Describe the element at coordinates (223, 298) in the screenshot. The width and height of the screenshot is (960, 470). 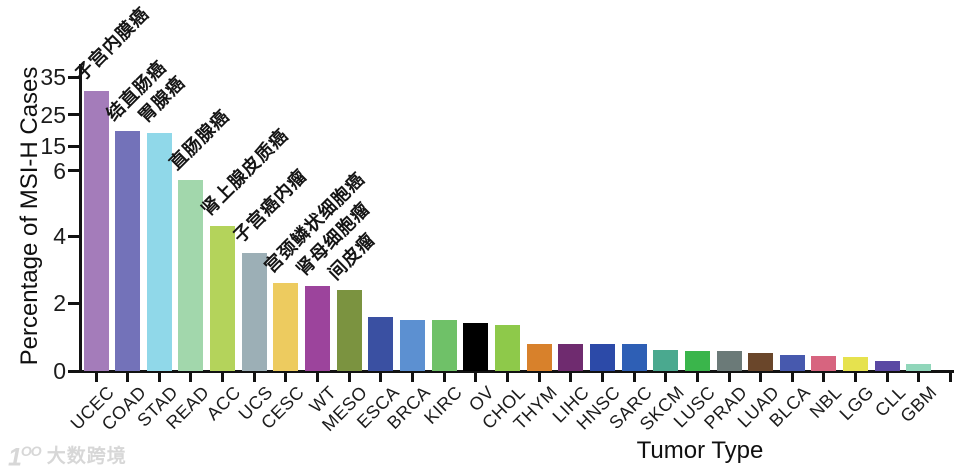
I see `bar-acc` at that location.